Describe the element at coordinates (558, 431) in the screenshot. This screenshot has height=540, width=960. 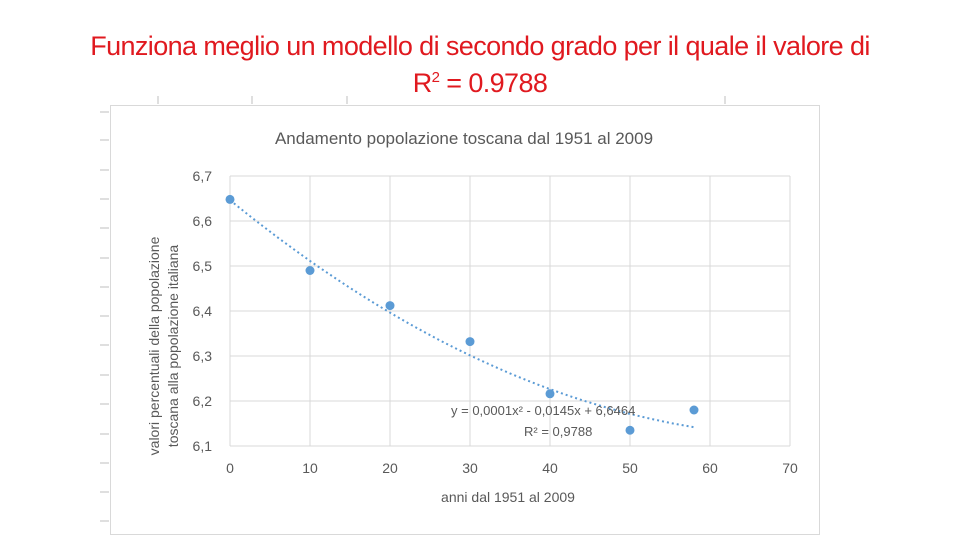
I see `trendline-r-squared: R² = 0,9788` at that location.